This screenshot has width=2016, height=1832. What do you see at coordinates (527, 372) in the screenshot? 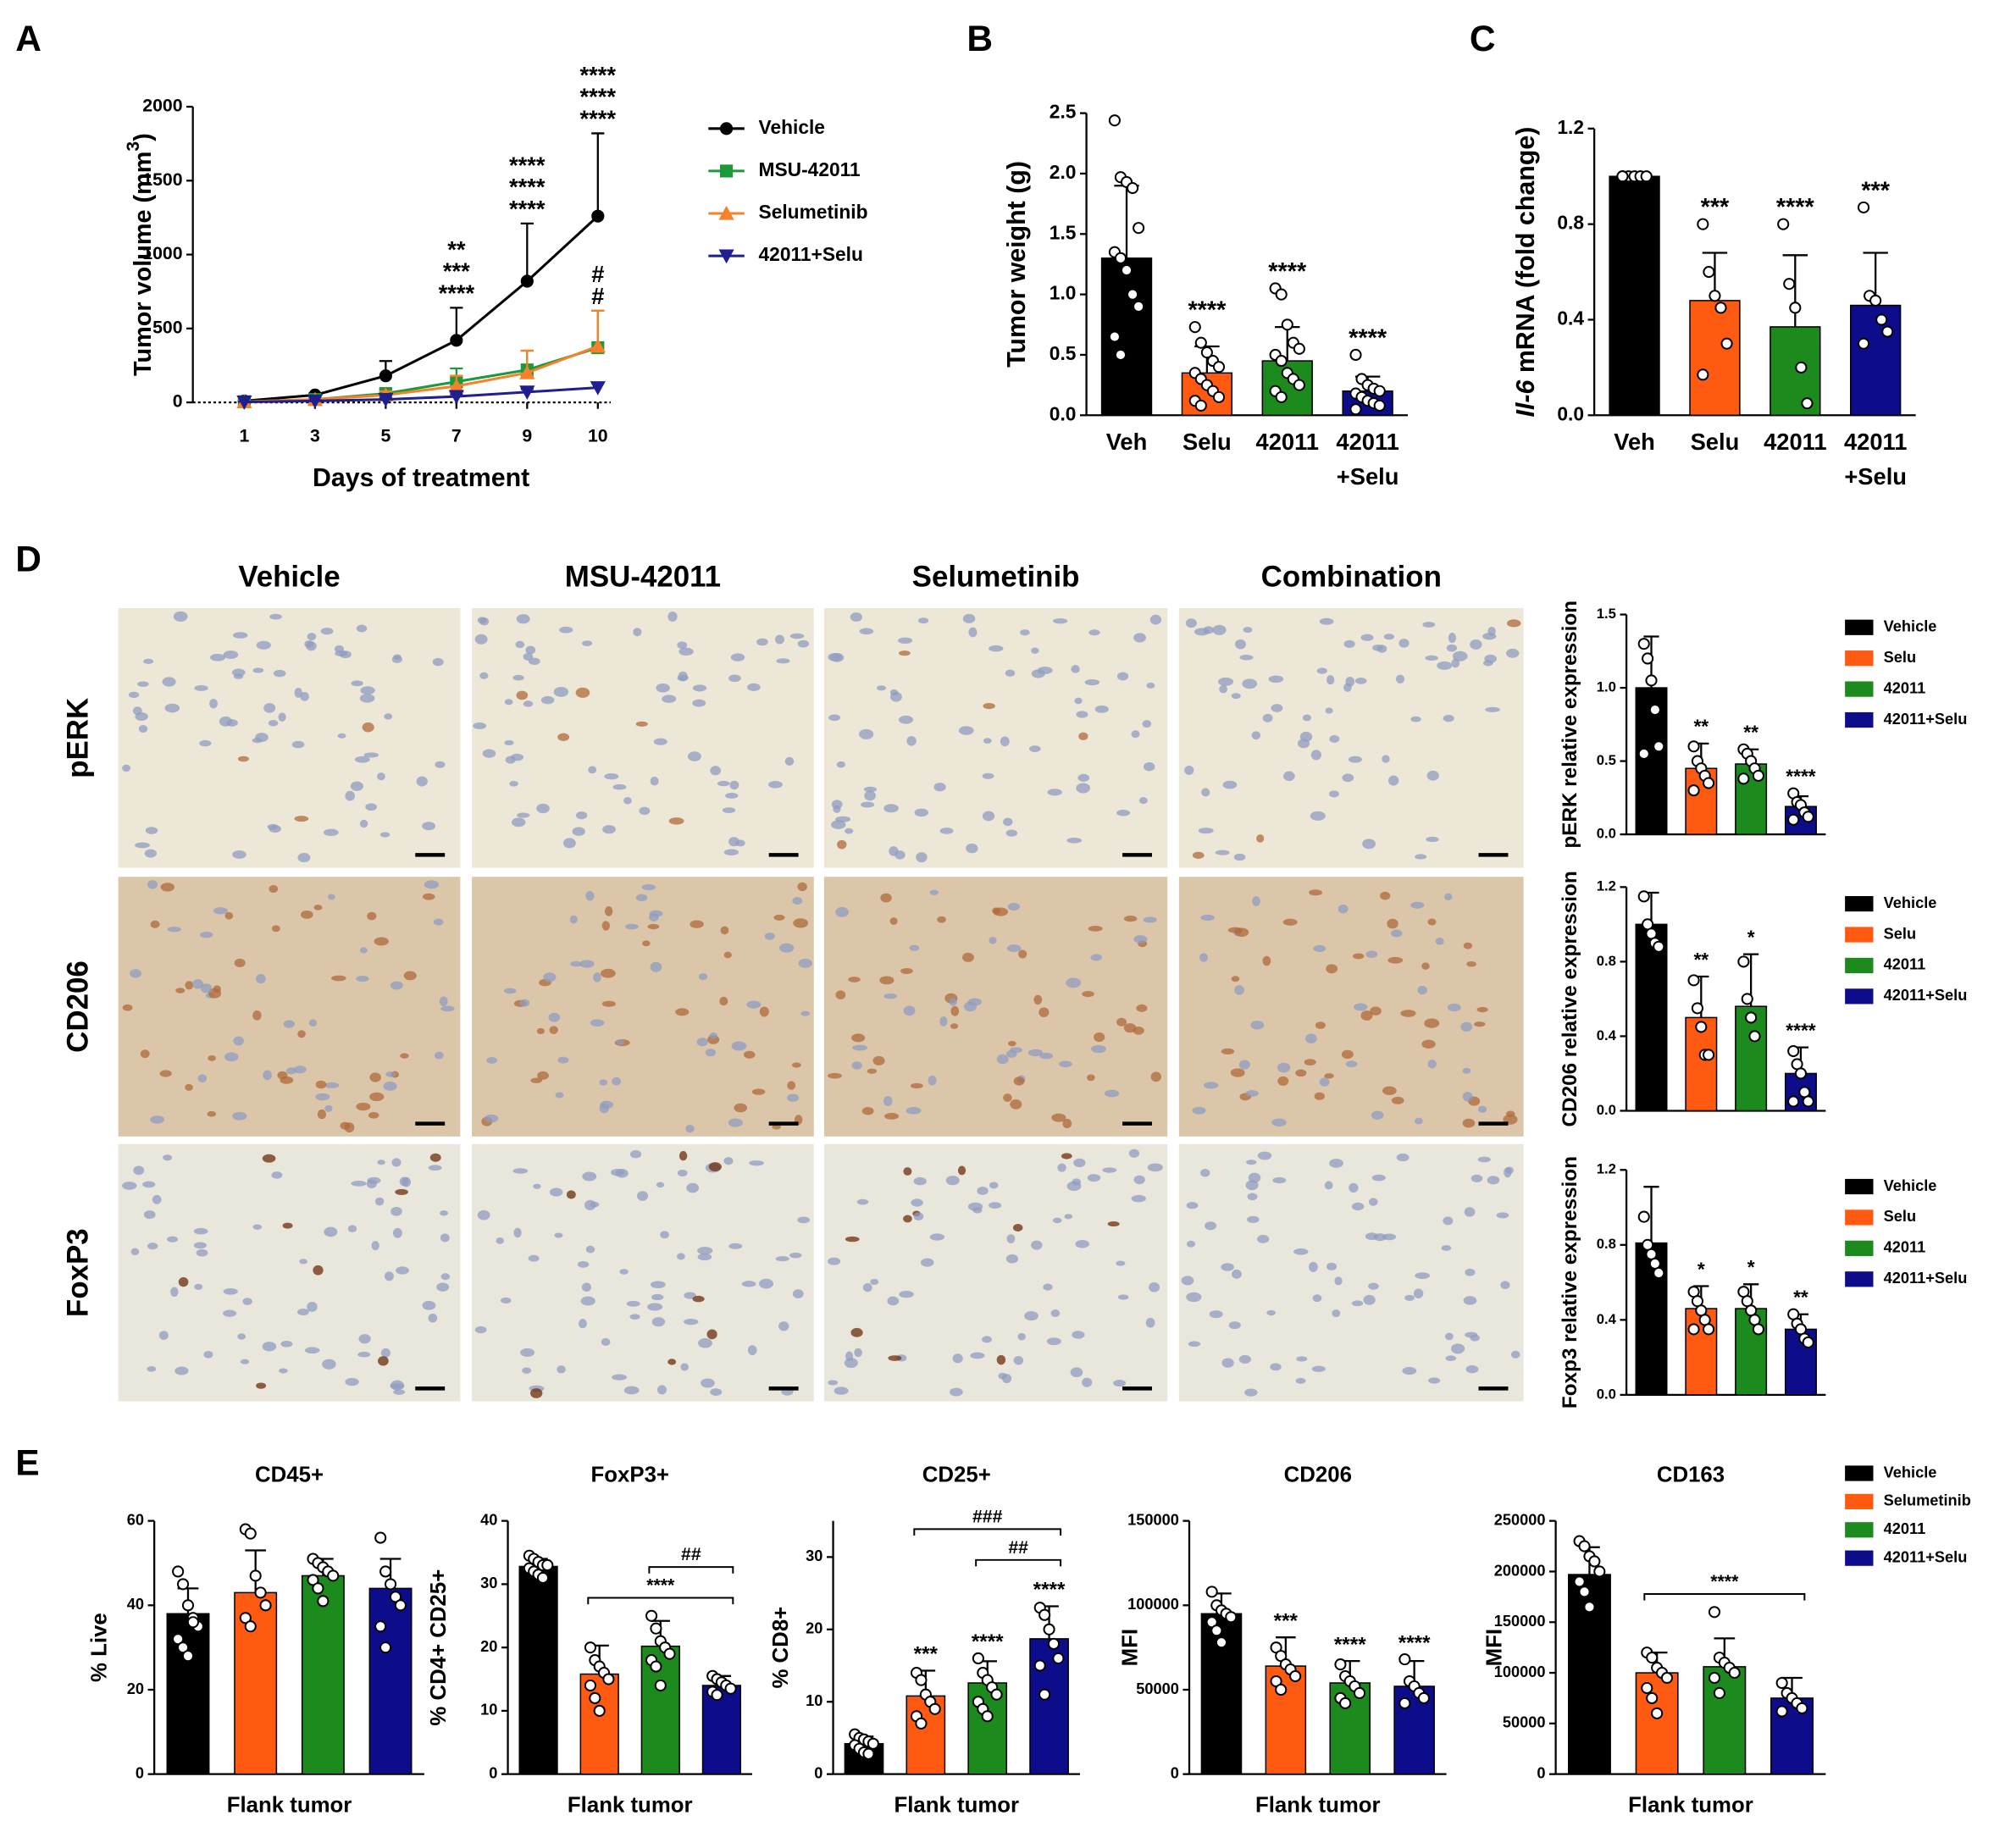
I see `marker` at bounding box center [527, 372].